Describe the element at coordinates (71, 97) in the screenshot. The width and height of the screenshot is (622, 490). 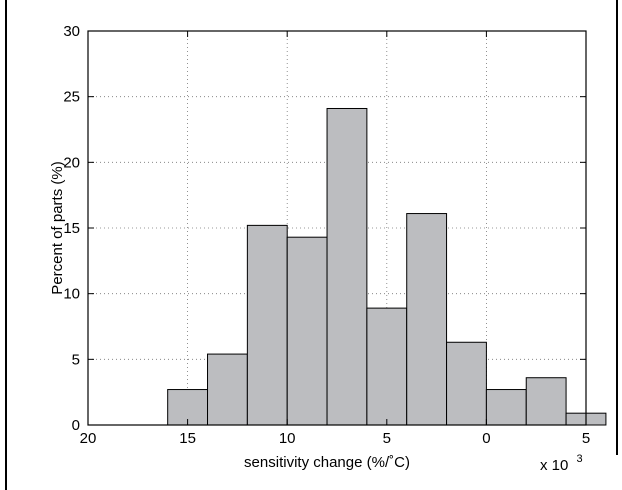
I see `y-tick-label: 25` at that location.